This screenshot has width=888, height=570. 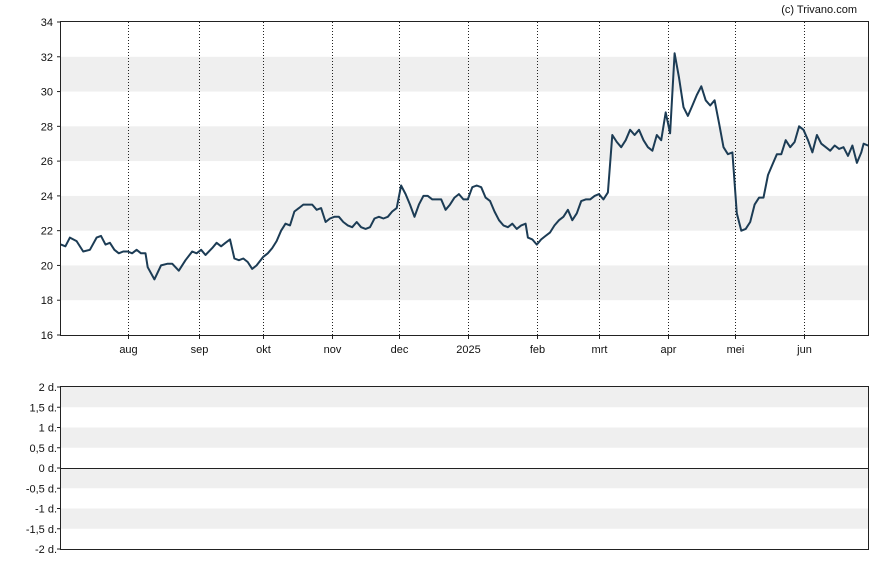 I want to click on price-y-tick-label: 22, so click(x=47, y=232).